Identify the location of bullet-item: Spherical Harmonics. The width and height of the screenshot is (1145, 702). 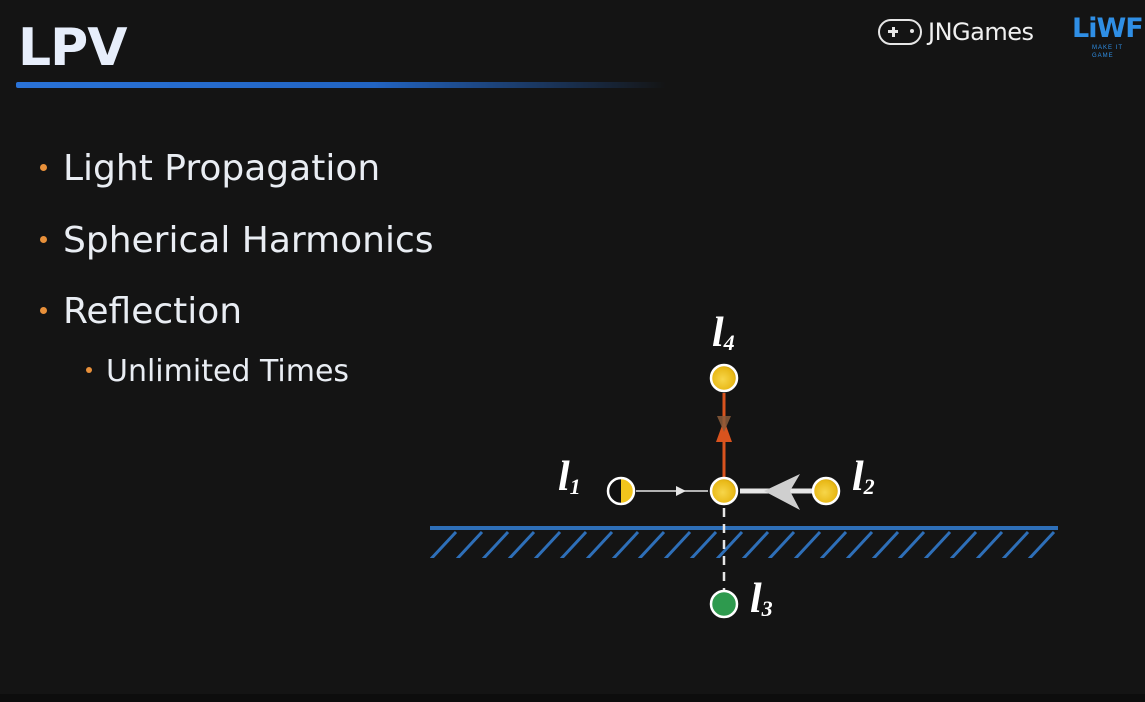
(237, 240).